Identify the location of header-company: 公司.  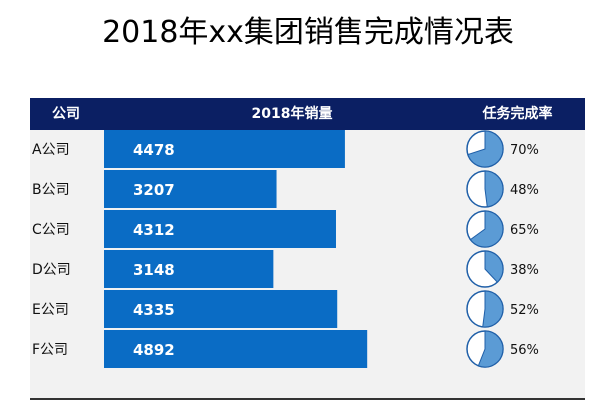
(66, 114).